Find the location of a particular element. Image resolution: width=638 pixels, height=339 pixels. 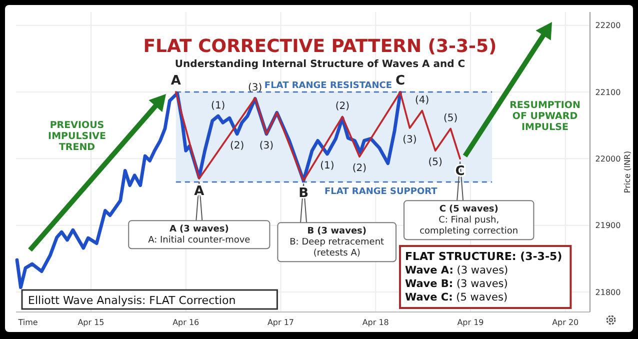

y-tick-label: 21800 is located at coordinates (608, 292).